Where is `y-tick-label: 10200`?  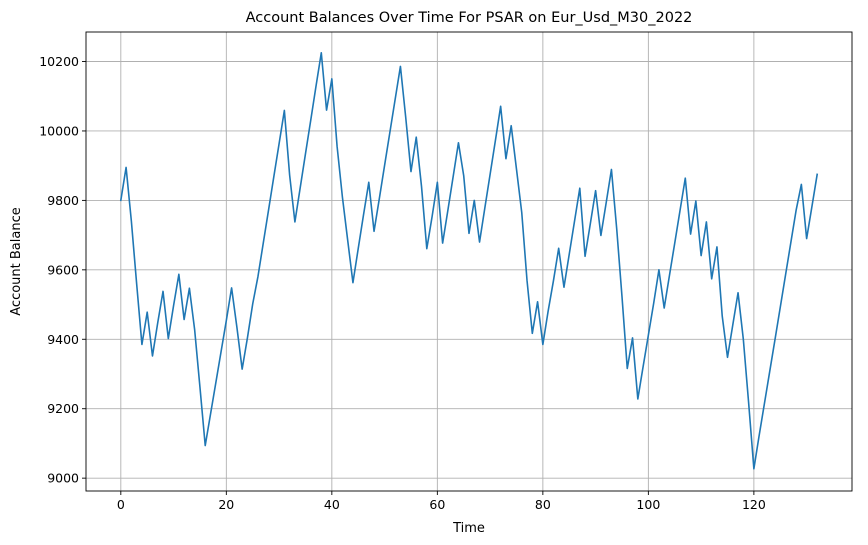
y-tick-label: 10200 is located at coordinates (59, 61).